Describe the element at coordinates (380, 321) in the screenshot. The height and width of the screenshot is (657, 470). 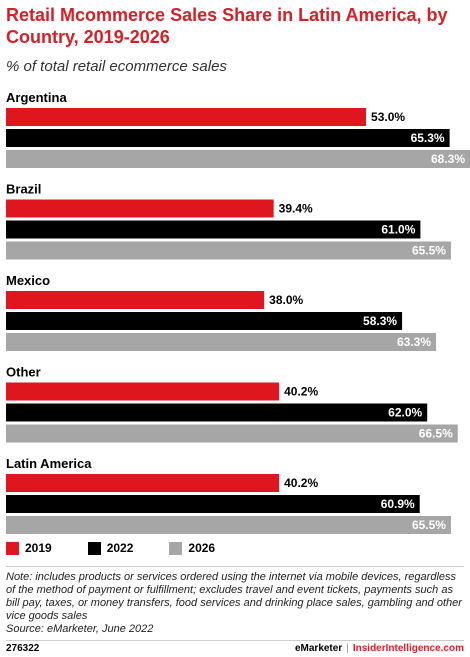
I see `data-label: 58.3%` at that location.